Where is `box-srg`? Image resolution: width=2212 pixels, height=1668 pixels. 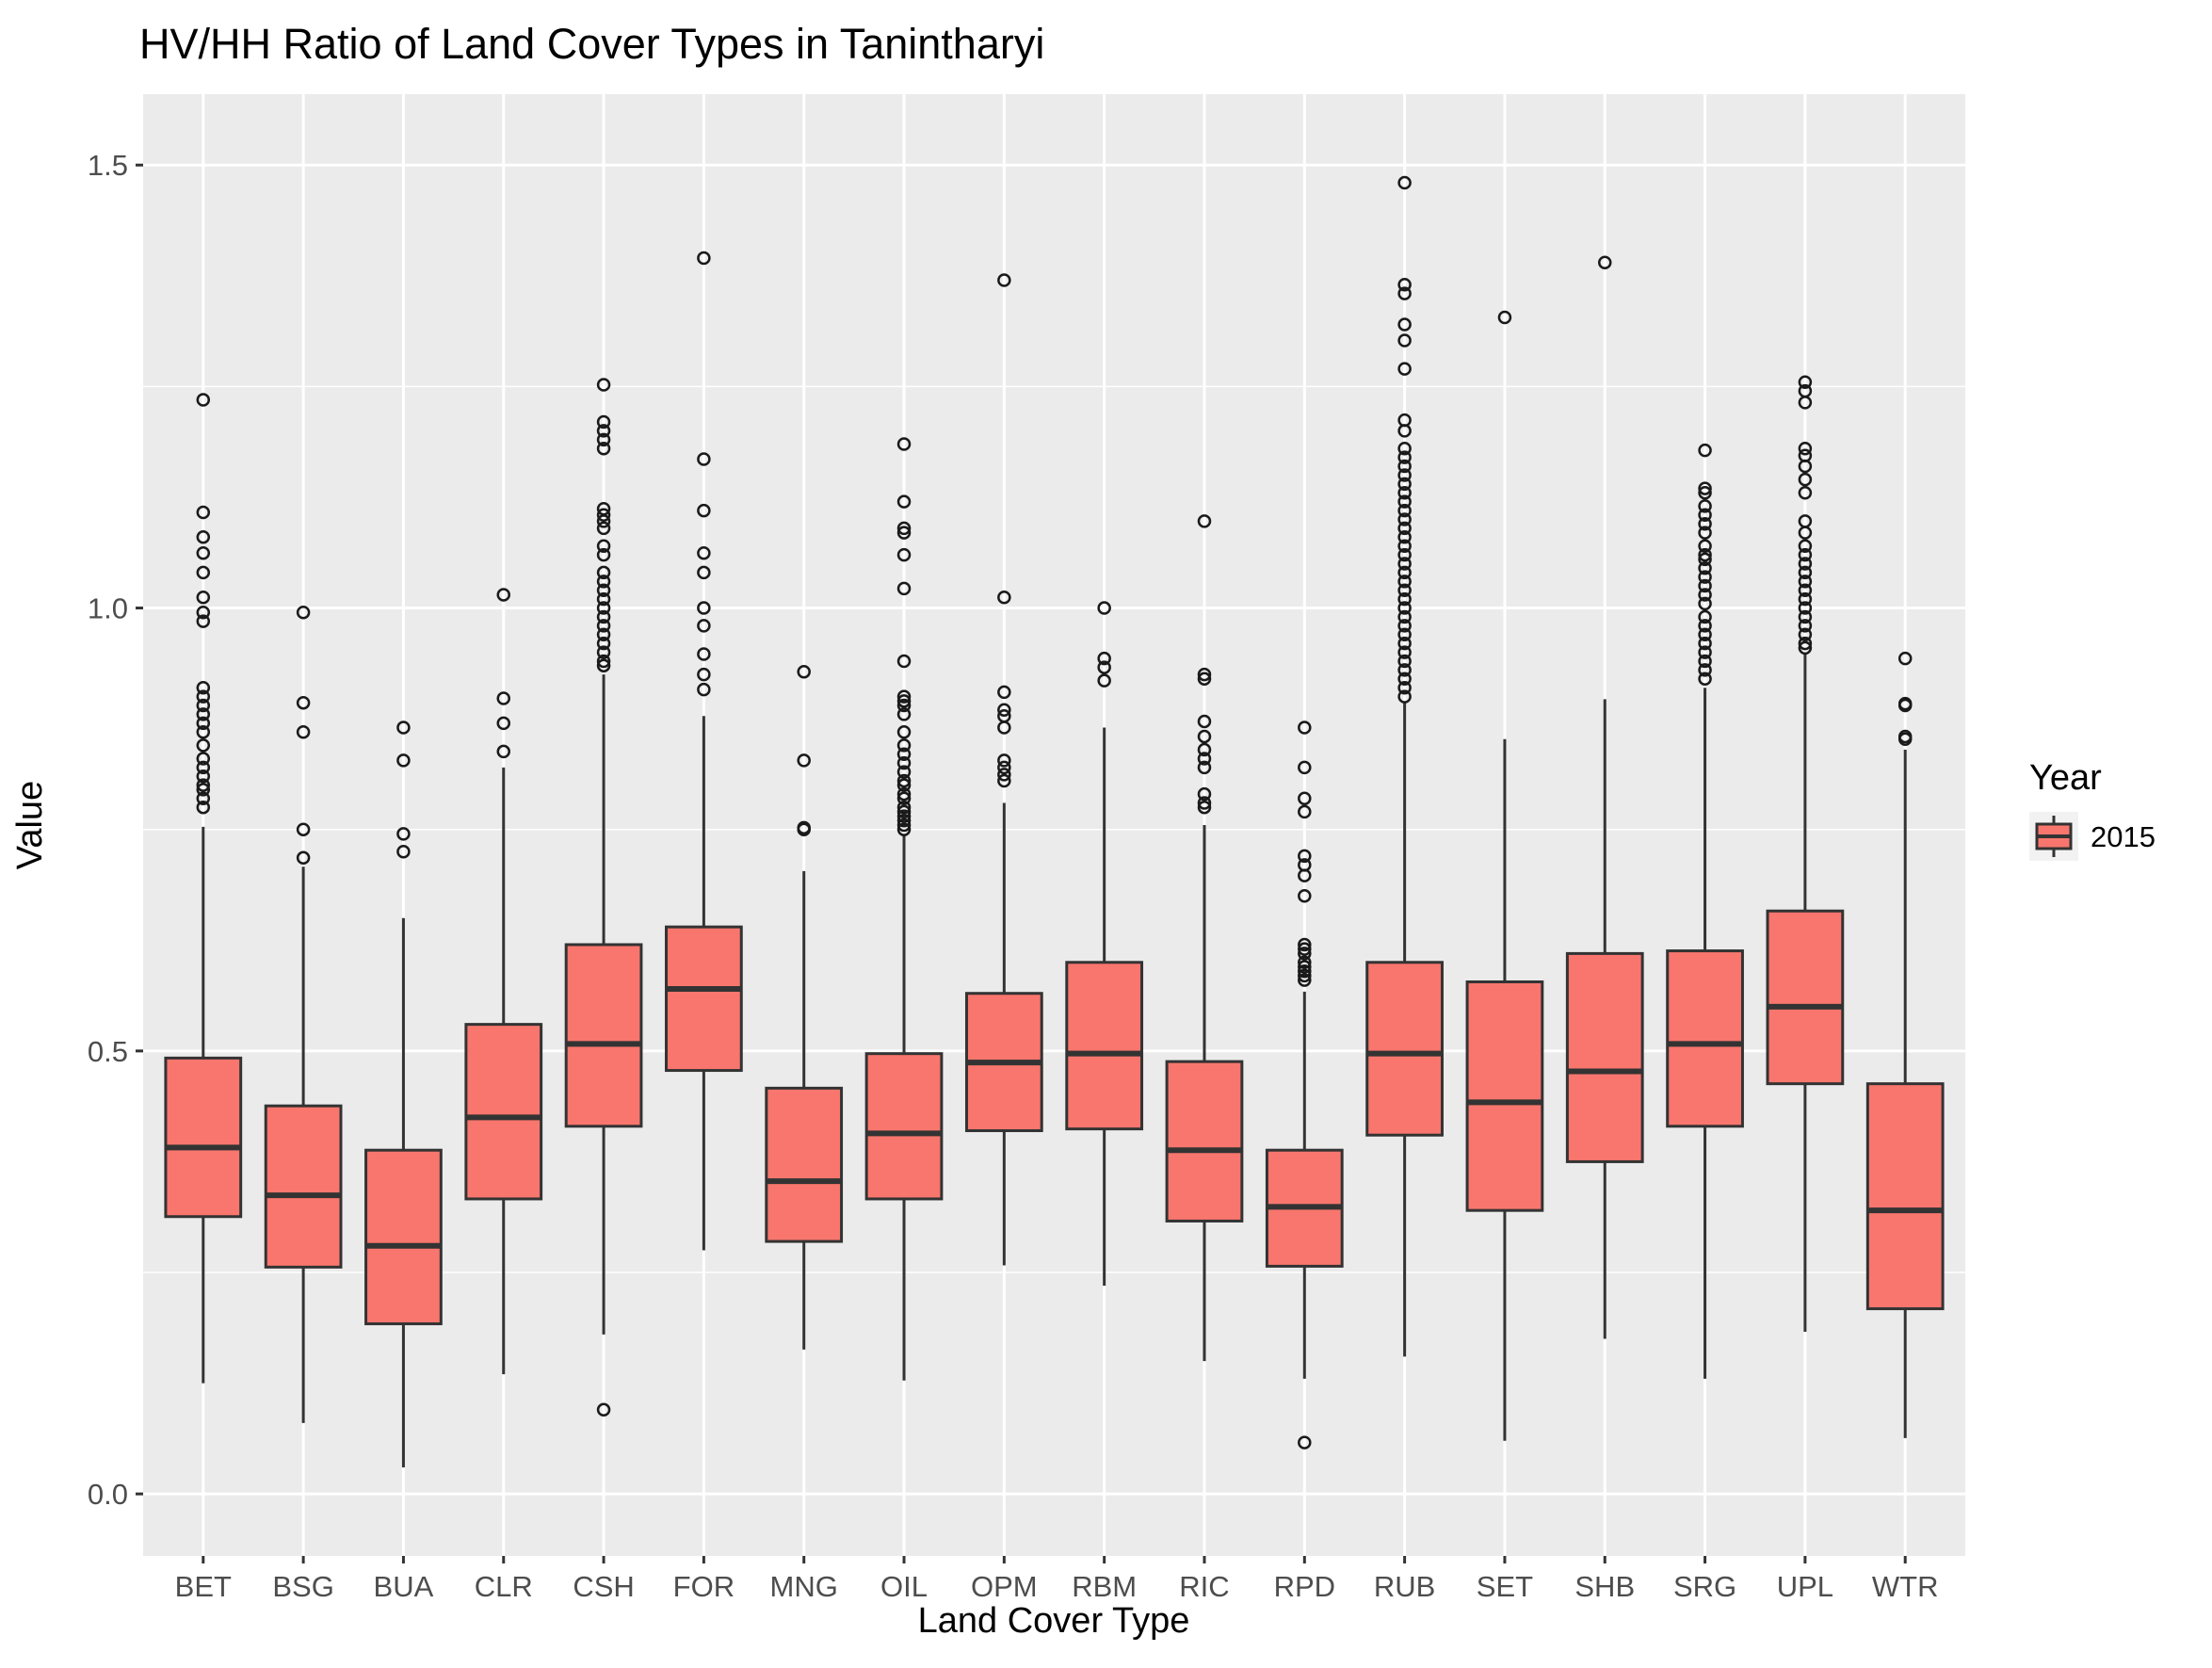 box-srg is located at coordinates (1705, 911).